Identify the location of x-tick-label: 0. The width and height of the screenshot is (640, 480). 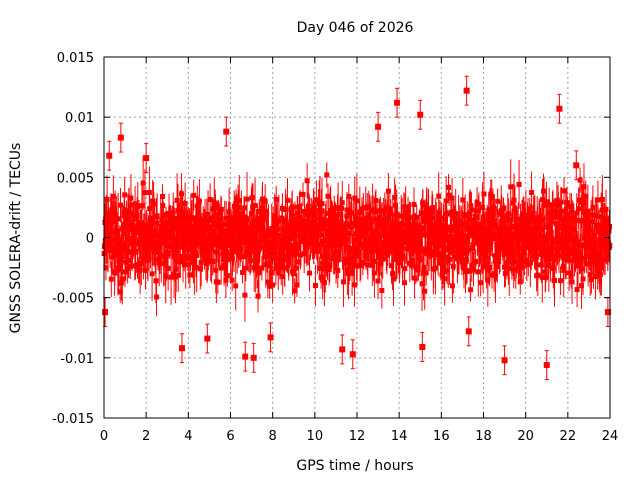
(104, 436).